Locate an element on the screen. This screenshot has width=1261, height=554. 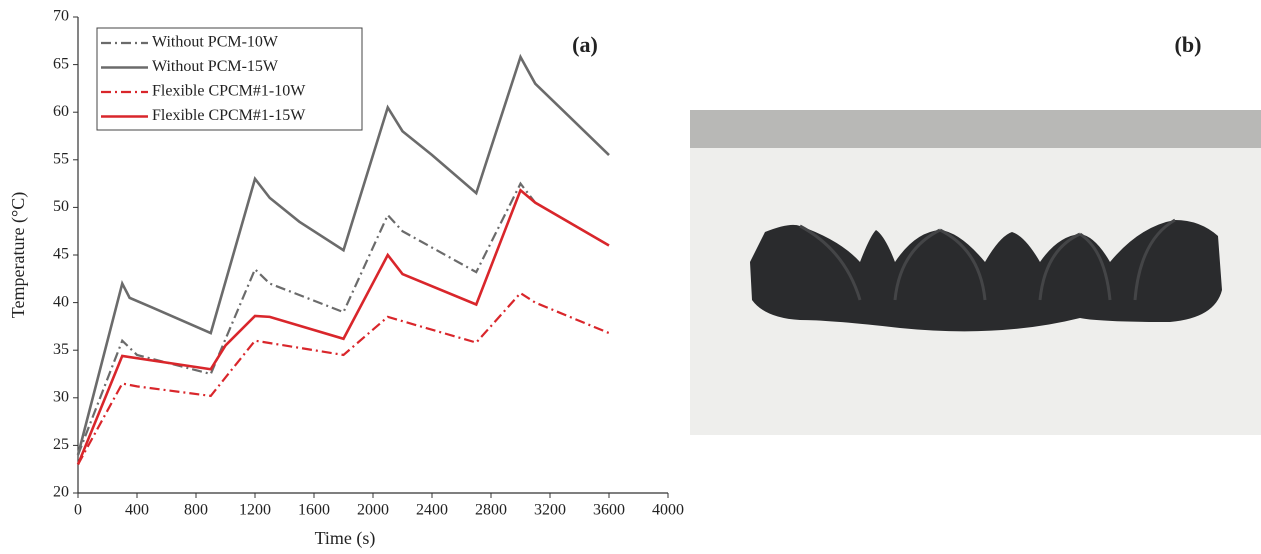
x-tick-label: 1200 is located at coordinates (255, 510).